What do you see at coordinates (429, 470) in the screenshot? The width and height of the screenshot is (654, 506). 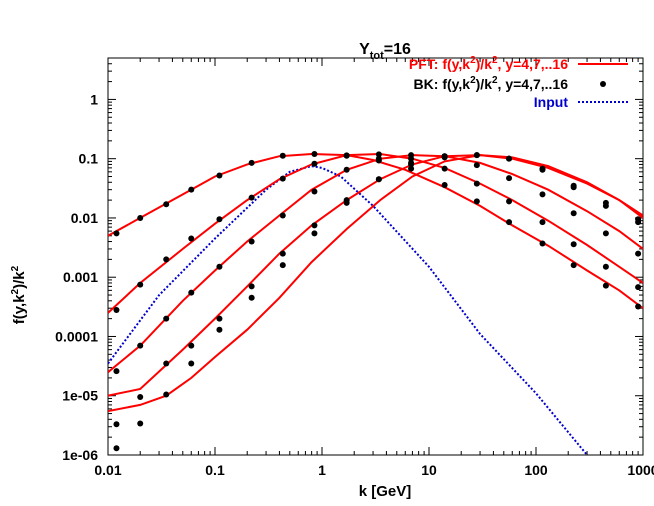 I see `x-tick-label: 10` at bounding box center [429, 470].